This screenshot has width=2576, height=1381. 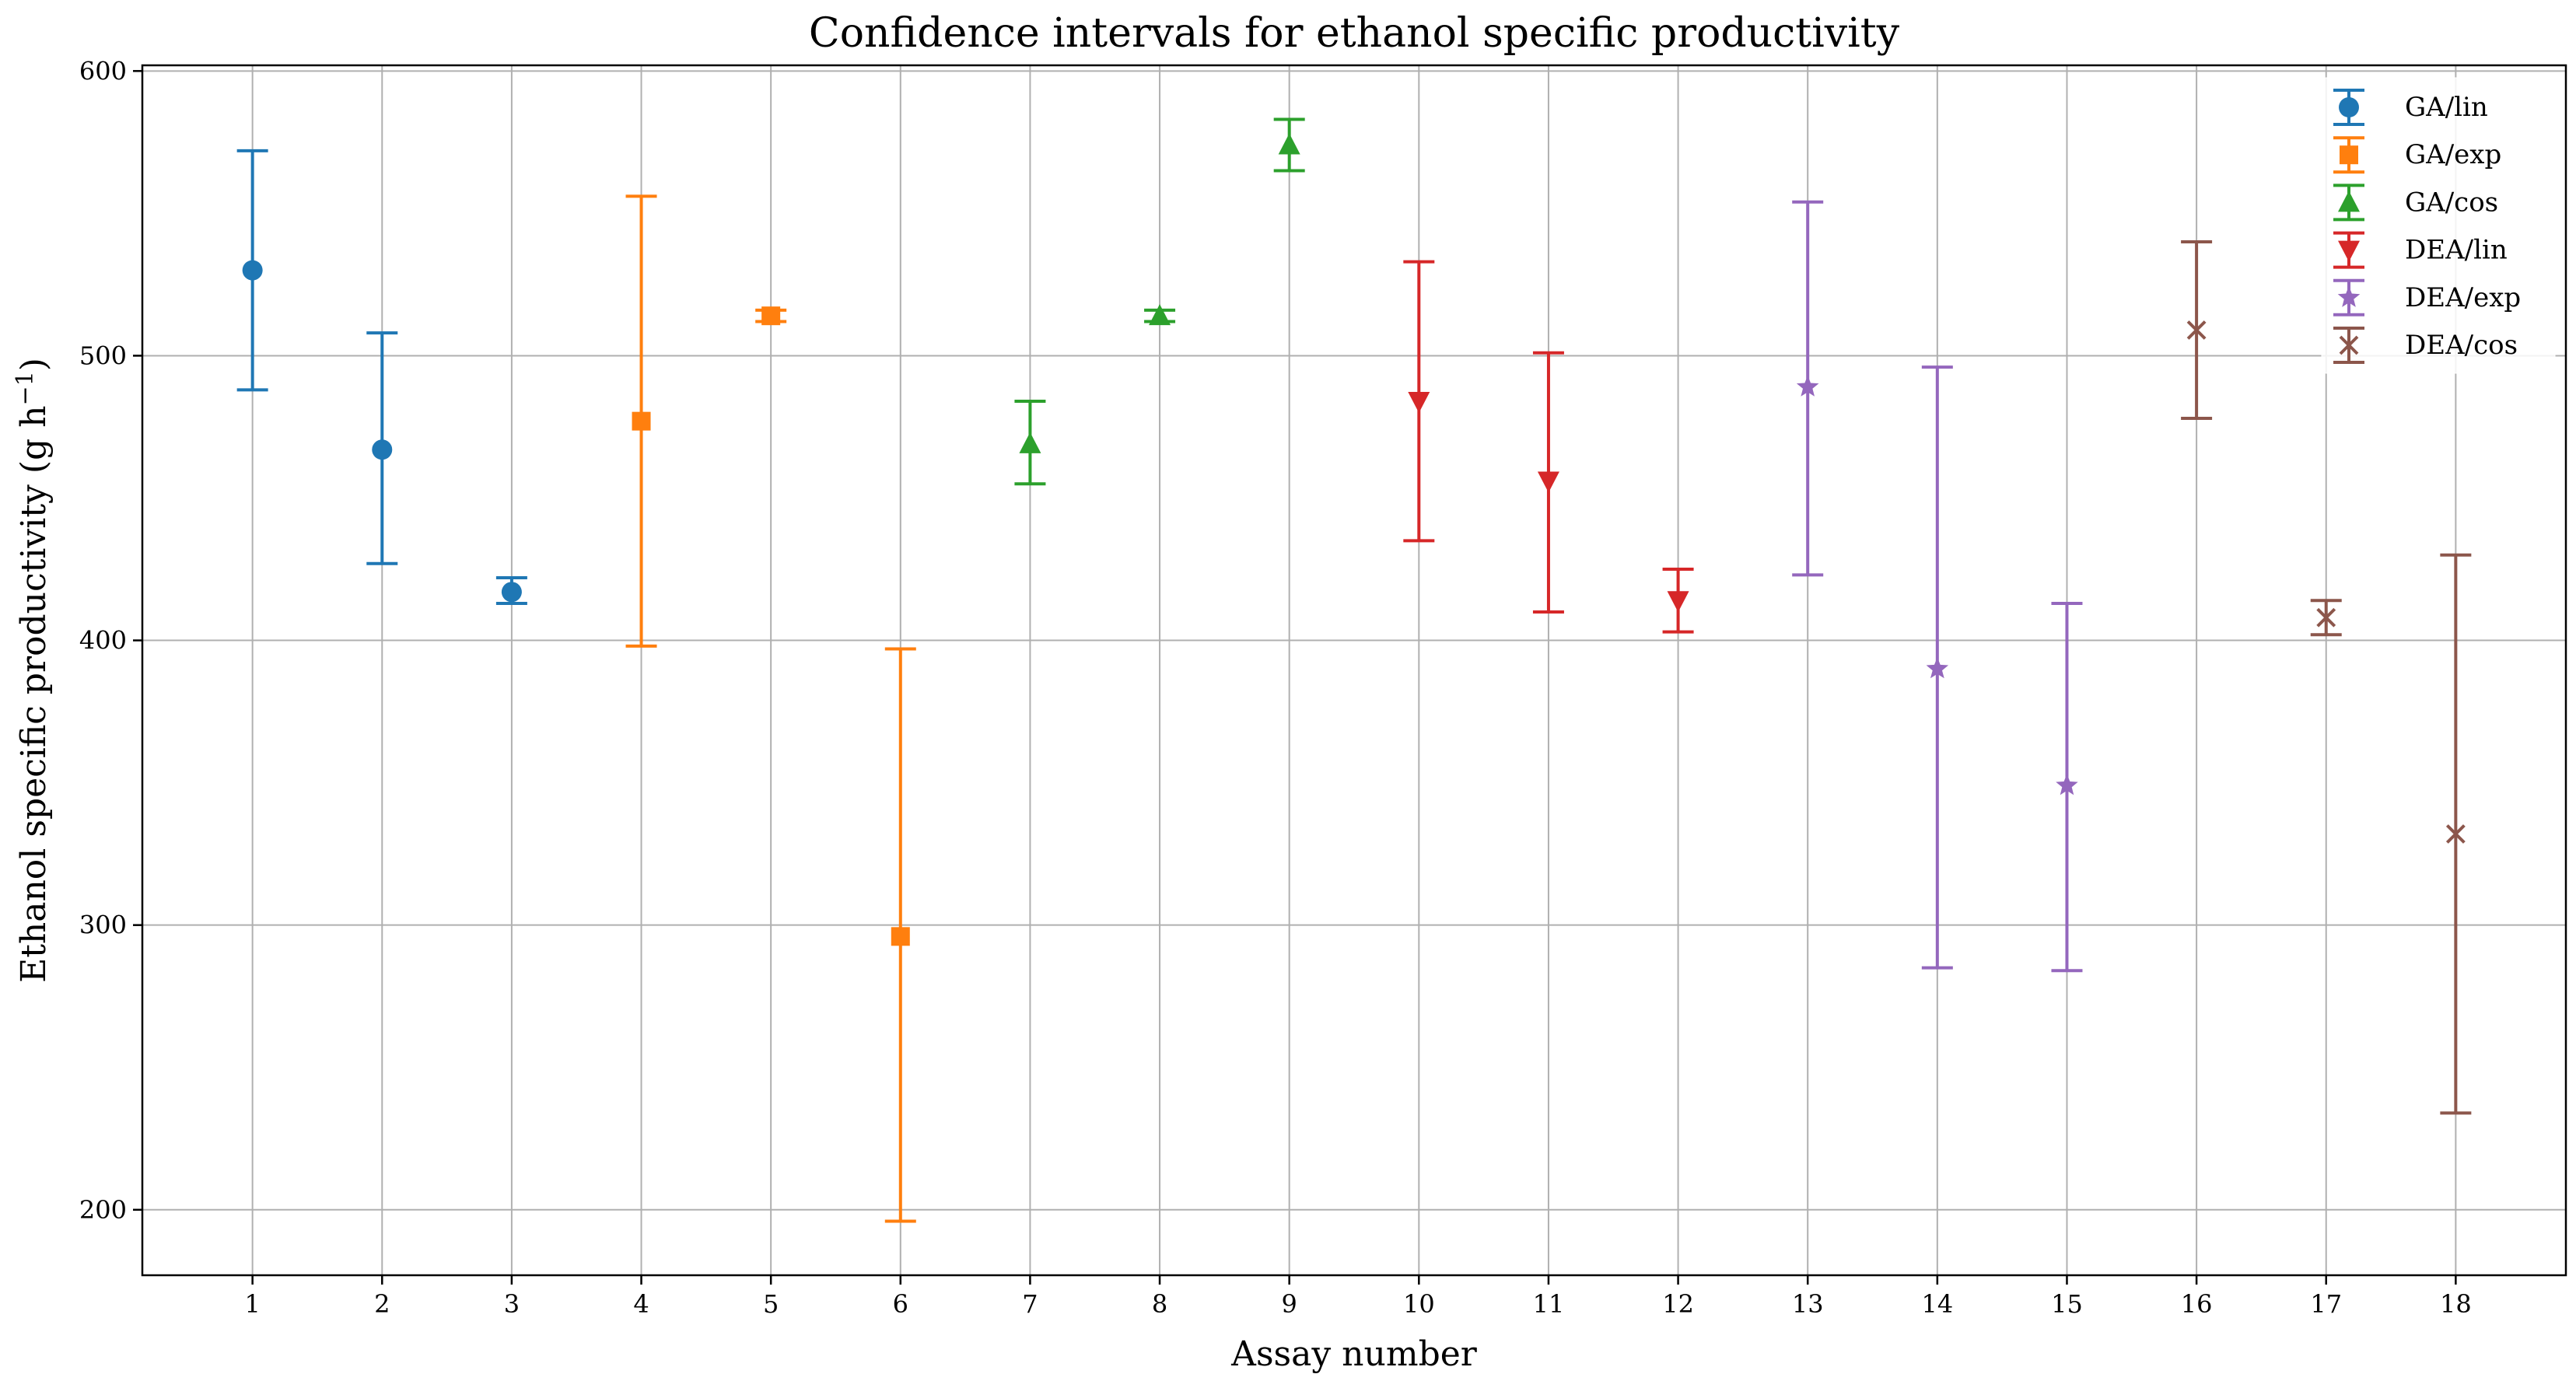 What do you see at coordinates (901, 1304) in the screenshot?
I see `x-tick-label: 6` at bounding box center [901, 1304].